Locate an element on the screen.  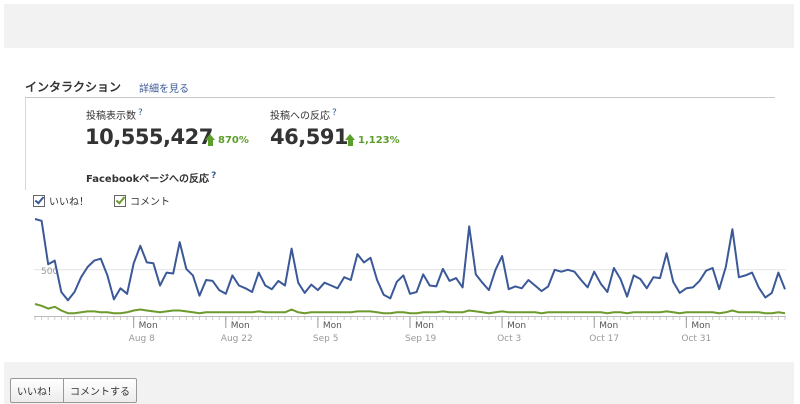
legend-comments: コメント is located at coordinates (142, 200).